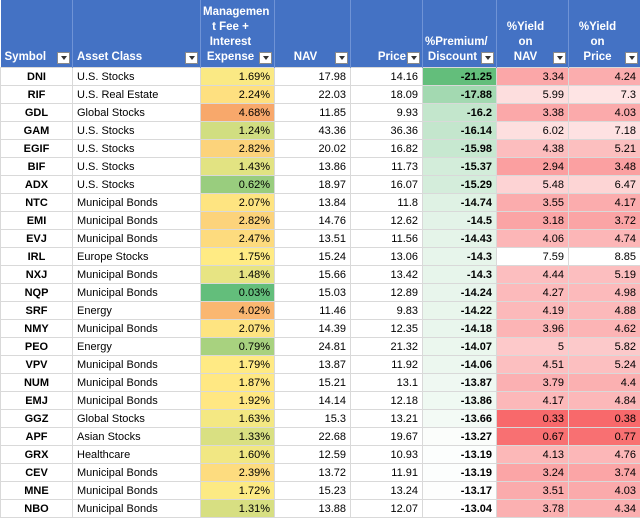 This screenshot has height=518, width=640. I want to click on symbol-cell: NTC, so click(37, 203).